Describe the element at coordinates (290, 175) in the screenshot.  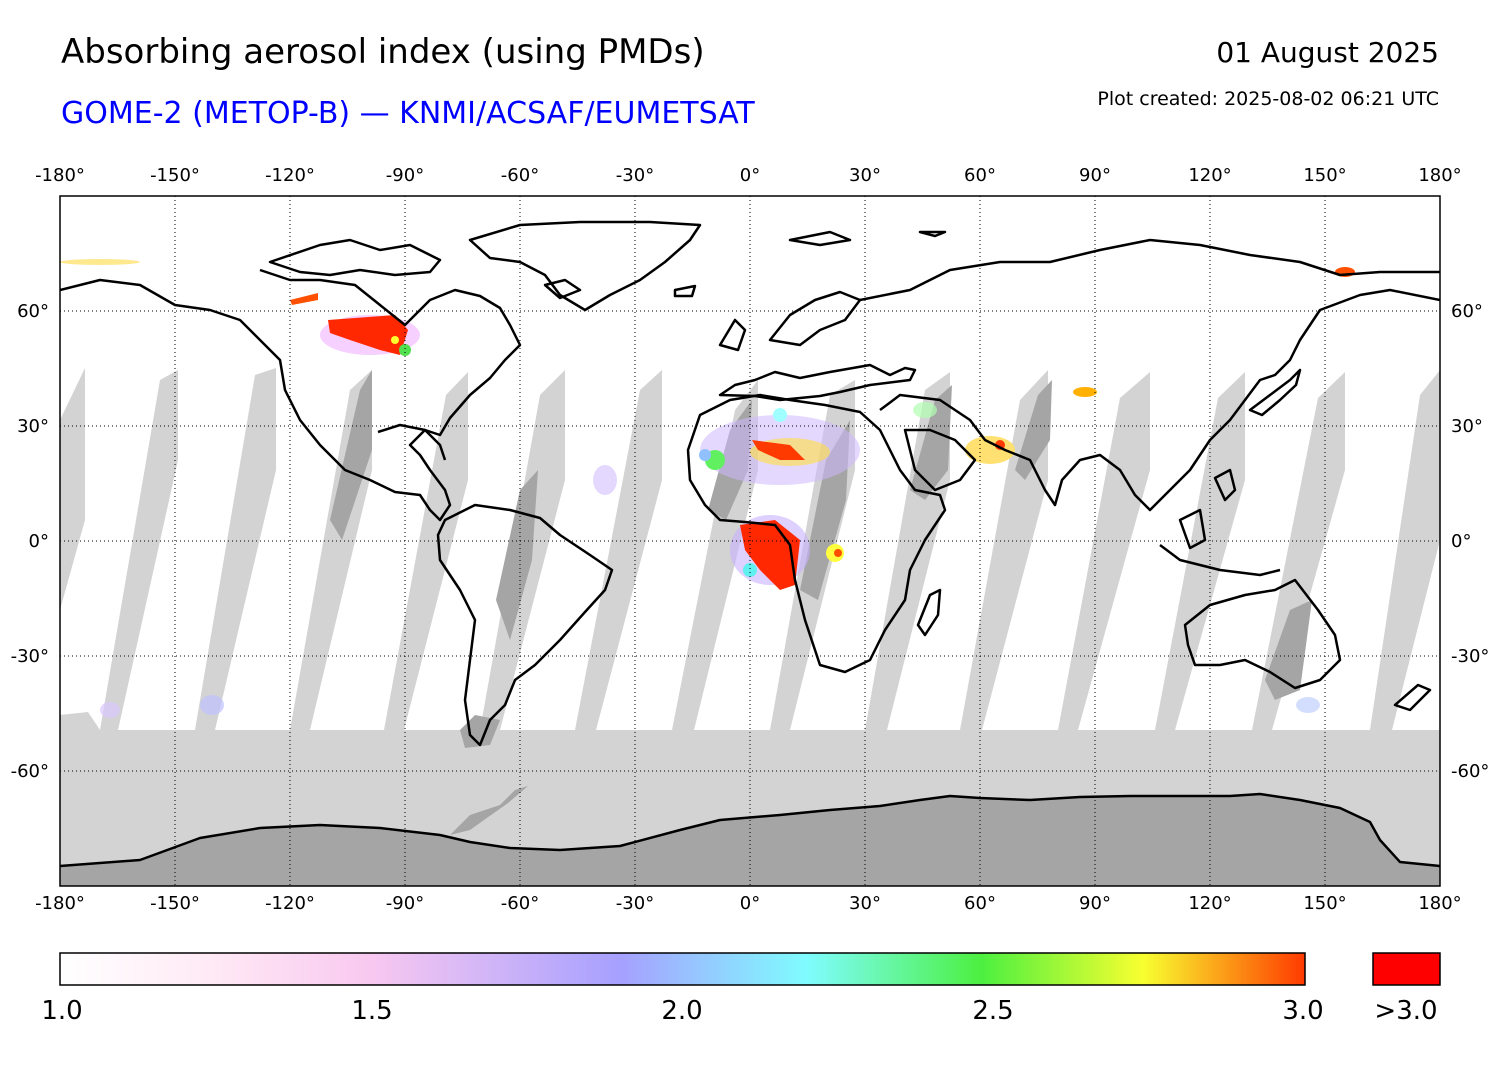
I see `lon-label-top: -120°` at that location.